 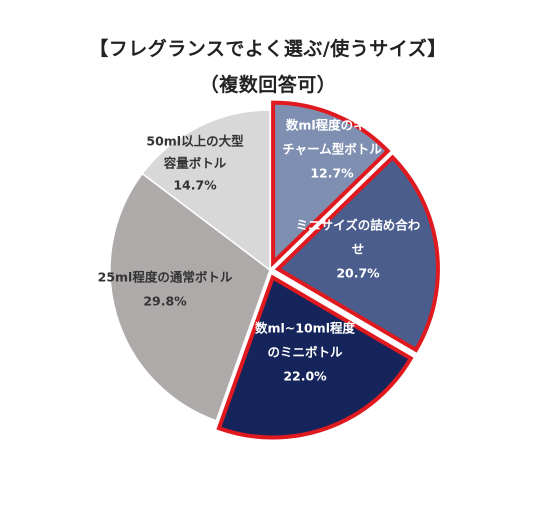 I want to click on slice-value-label: 29.8%, so click(x=165, y=301).